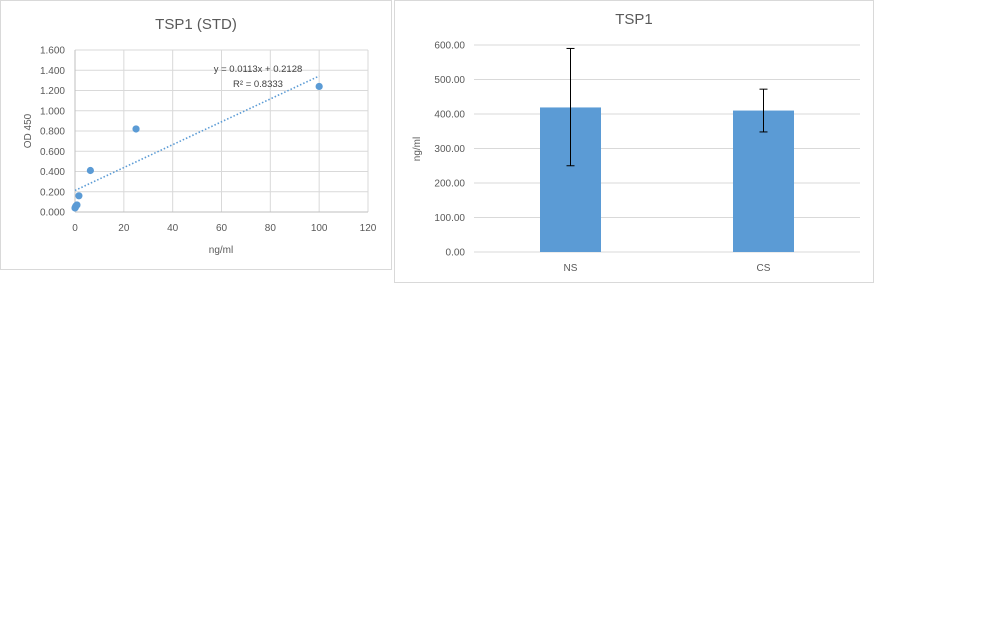 The height and width of the screenshot is (630, 1008). Describe the element at coordinates (28, 130) in the screenshot. I see `y-axis-title: OD 450` at that location.